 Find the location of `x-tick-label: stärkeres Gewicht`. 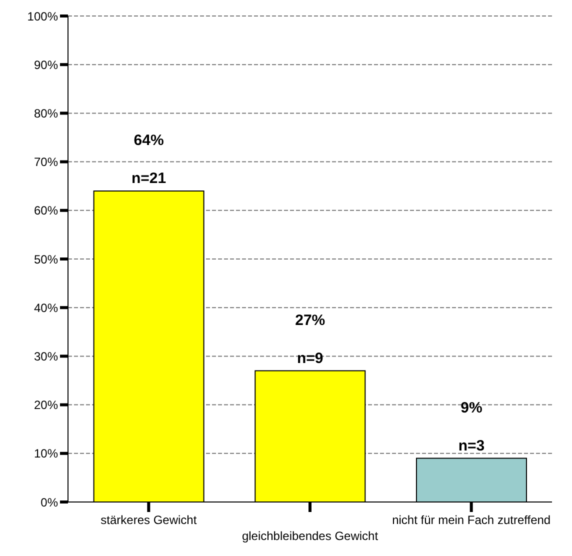

x-tick-label: stärkeres Gewicht is located at coordinates (149, 520).